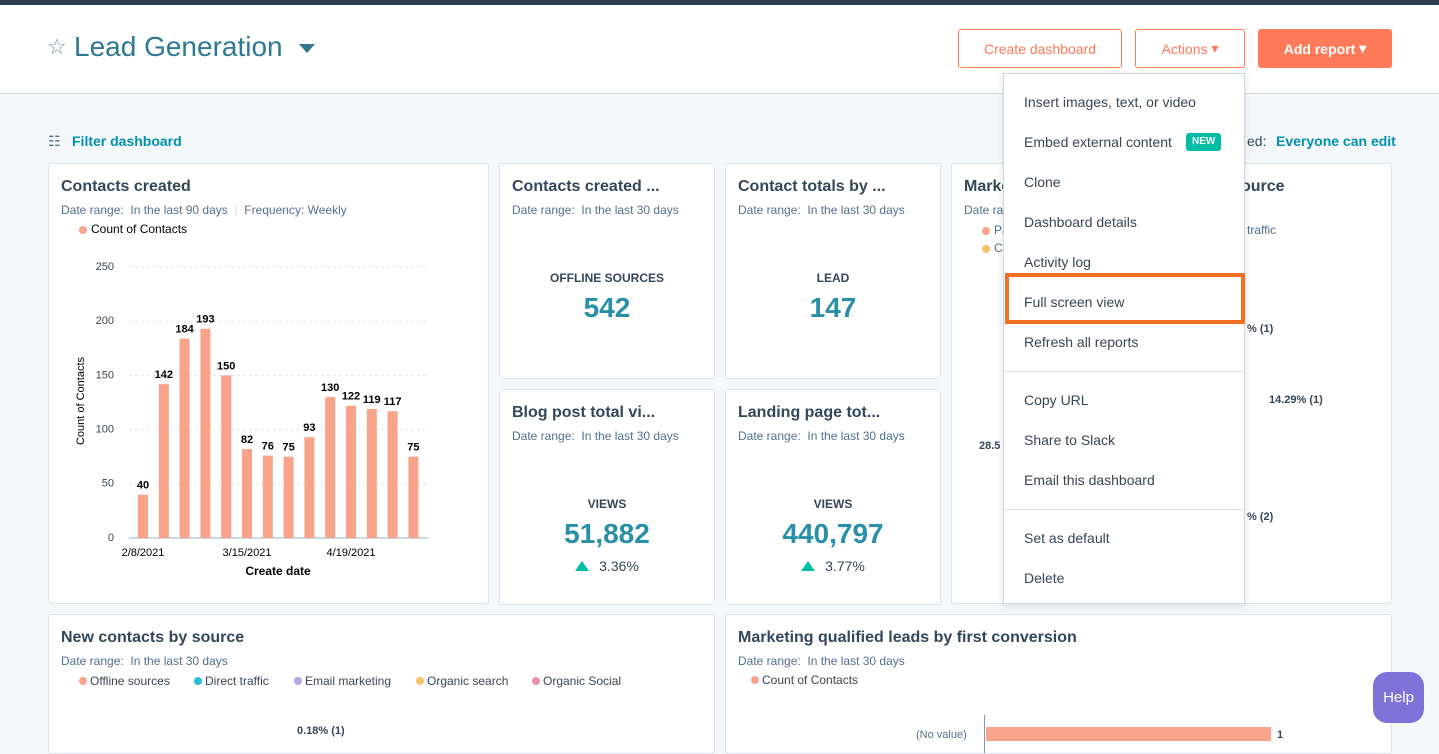 The height and width of the screenshot is (754, 1439). I want to click on dashboard-title: Lead Generation, so click(178, 46).